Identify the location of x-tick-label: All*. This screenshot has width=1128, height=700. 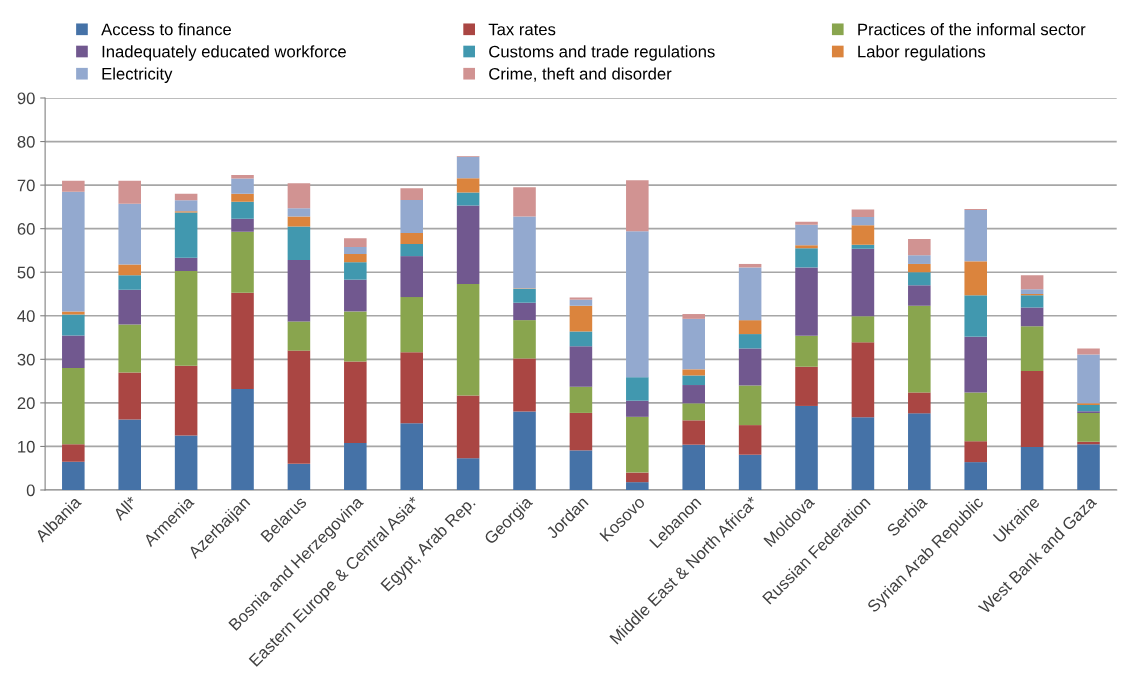
(125, 508).